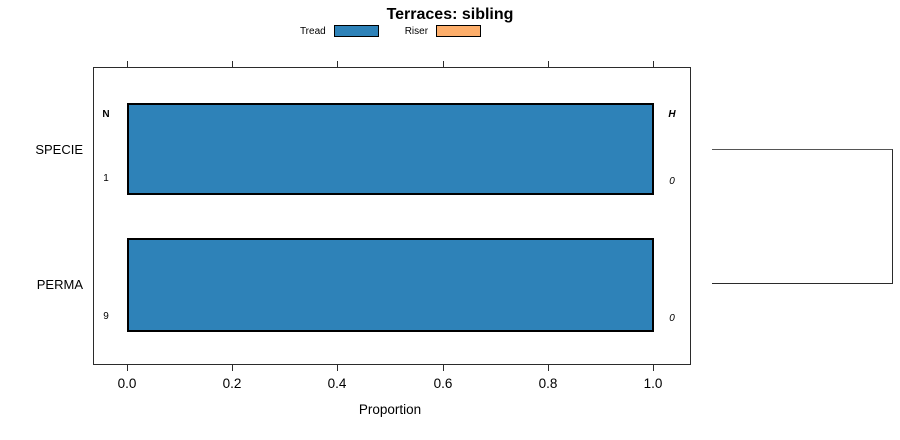  What do you see at coordinates (106, 114) in the screenshot?
I see `annotation-n-header: N` at bounding box center [106, 114].